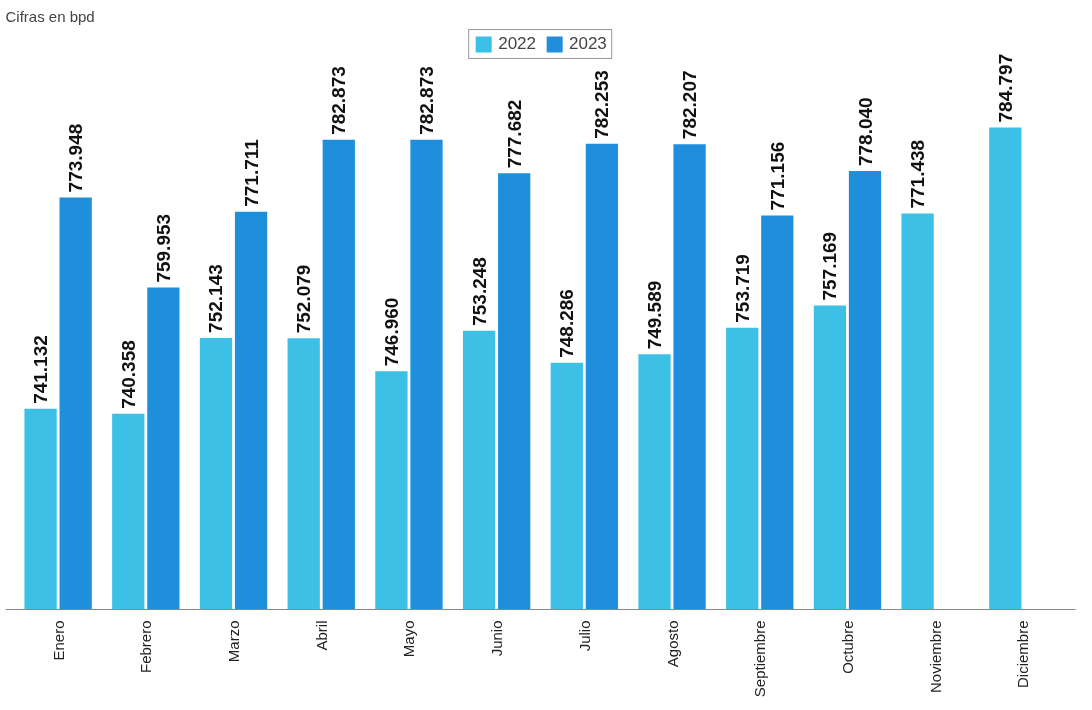 The width and height of the screenshot is (1092, 710). What do you see at coordinates (918, 174) in the screenshot?
I see `data-label: 771.438` at bounding box center [918, 174].